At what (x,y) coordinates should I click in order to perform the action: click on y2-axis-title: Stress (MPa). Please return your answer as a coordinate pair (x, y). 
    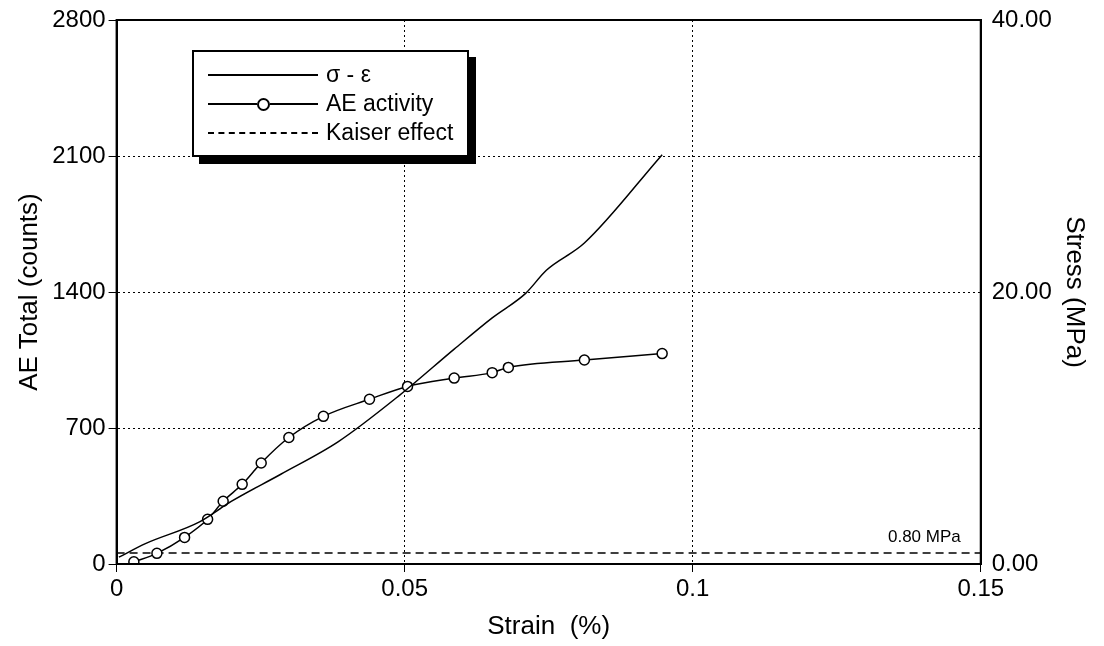
    Looking at the image, I should click on (1076, 292).